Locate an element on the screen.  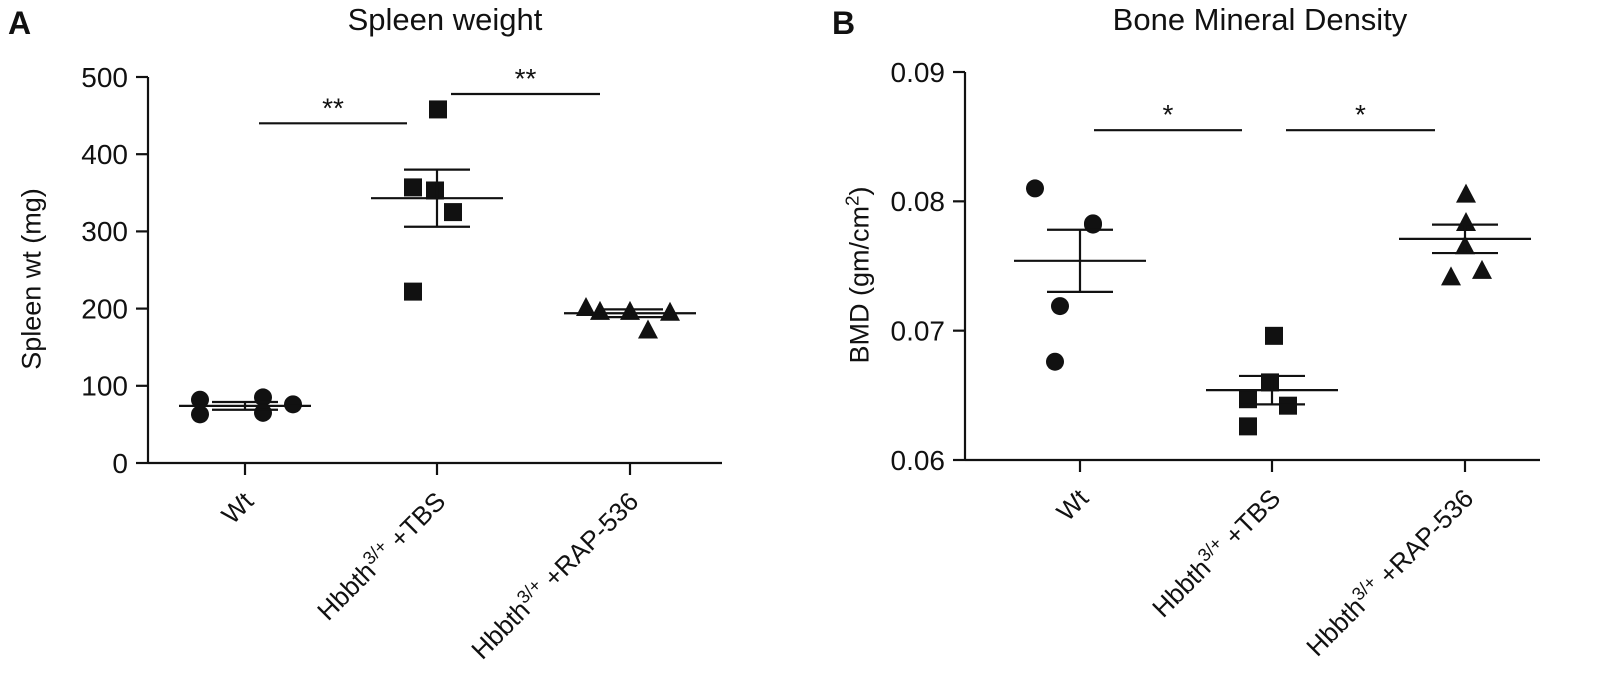
y-tick-label: 200 is located at coordinates (104, 308).